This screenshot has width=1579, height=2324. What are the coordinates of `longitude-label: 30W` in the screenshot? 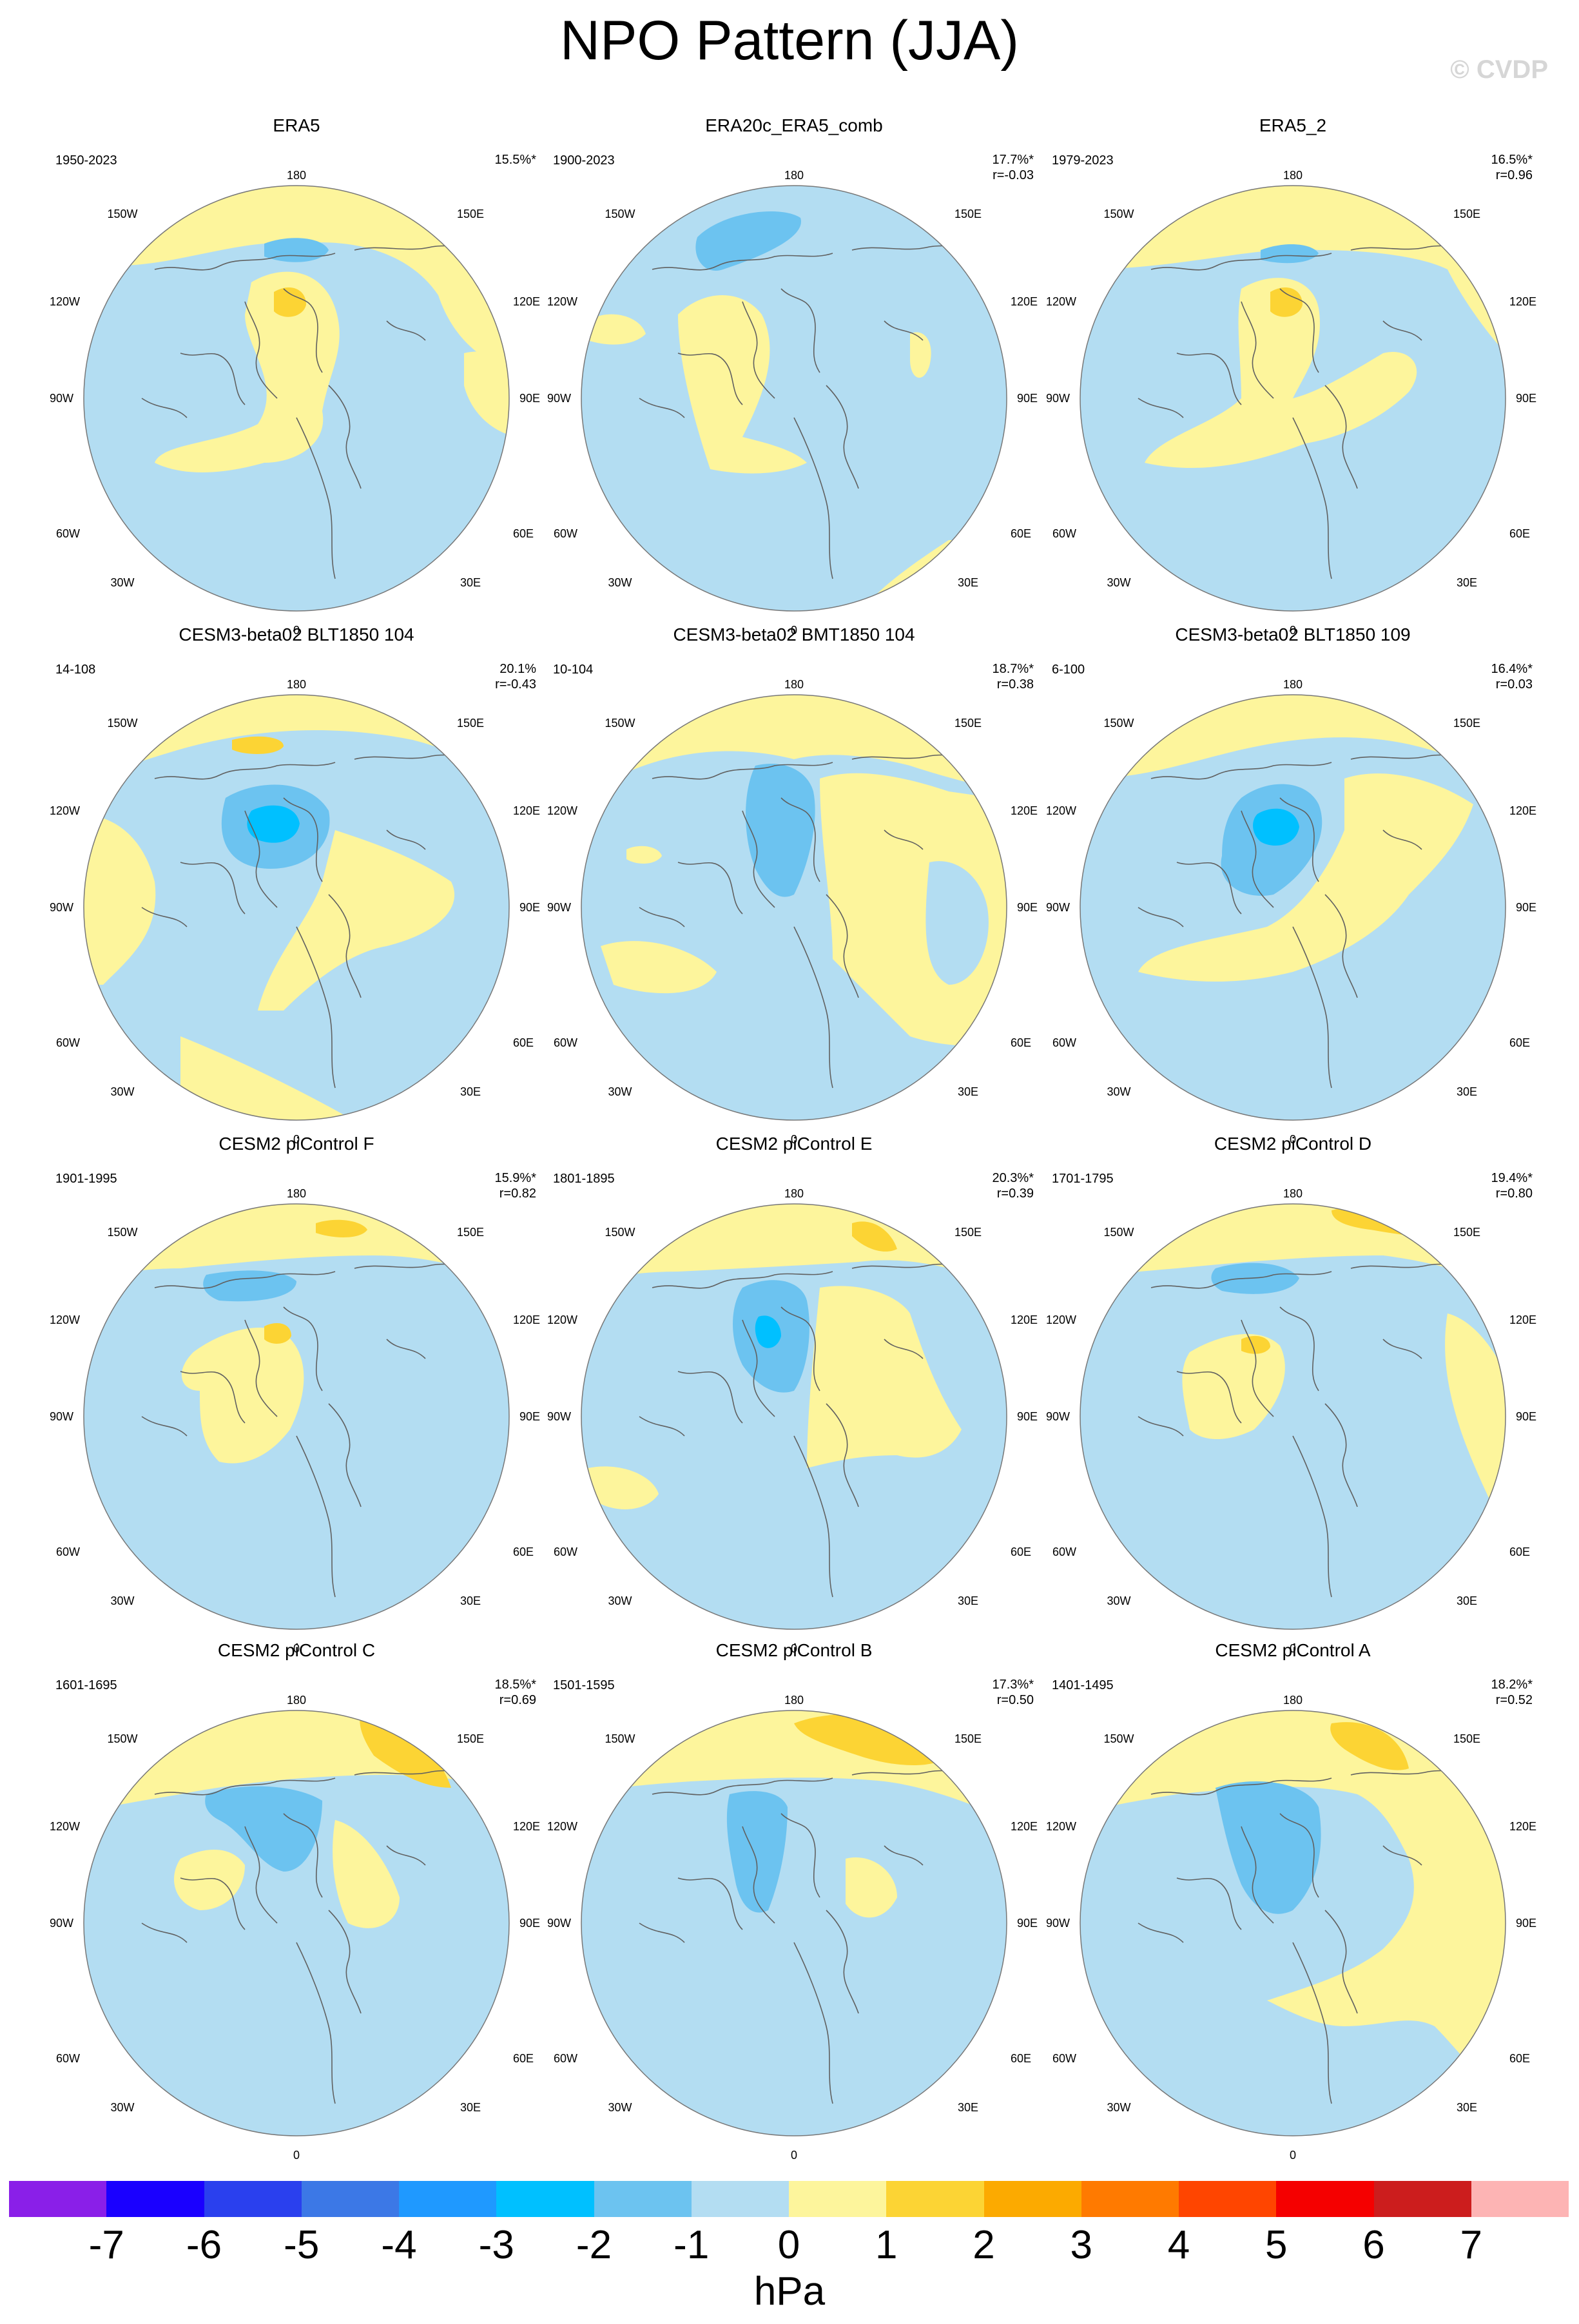 It's located at (122, 1600).